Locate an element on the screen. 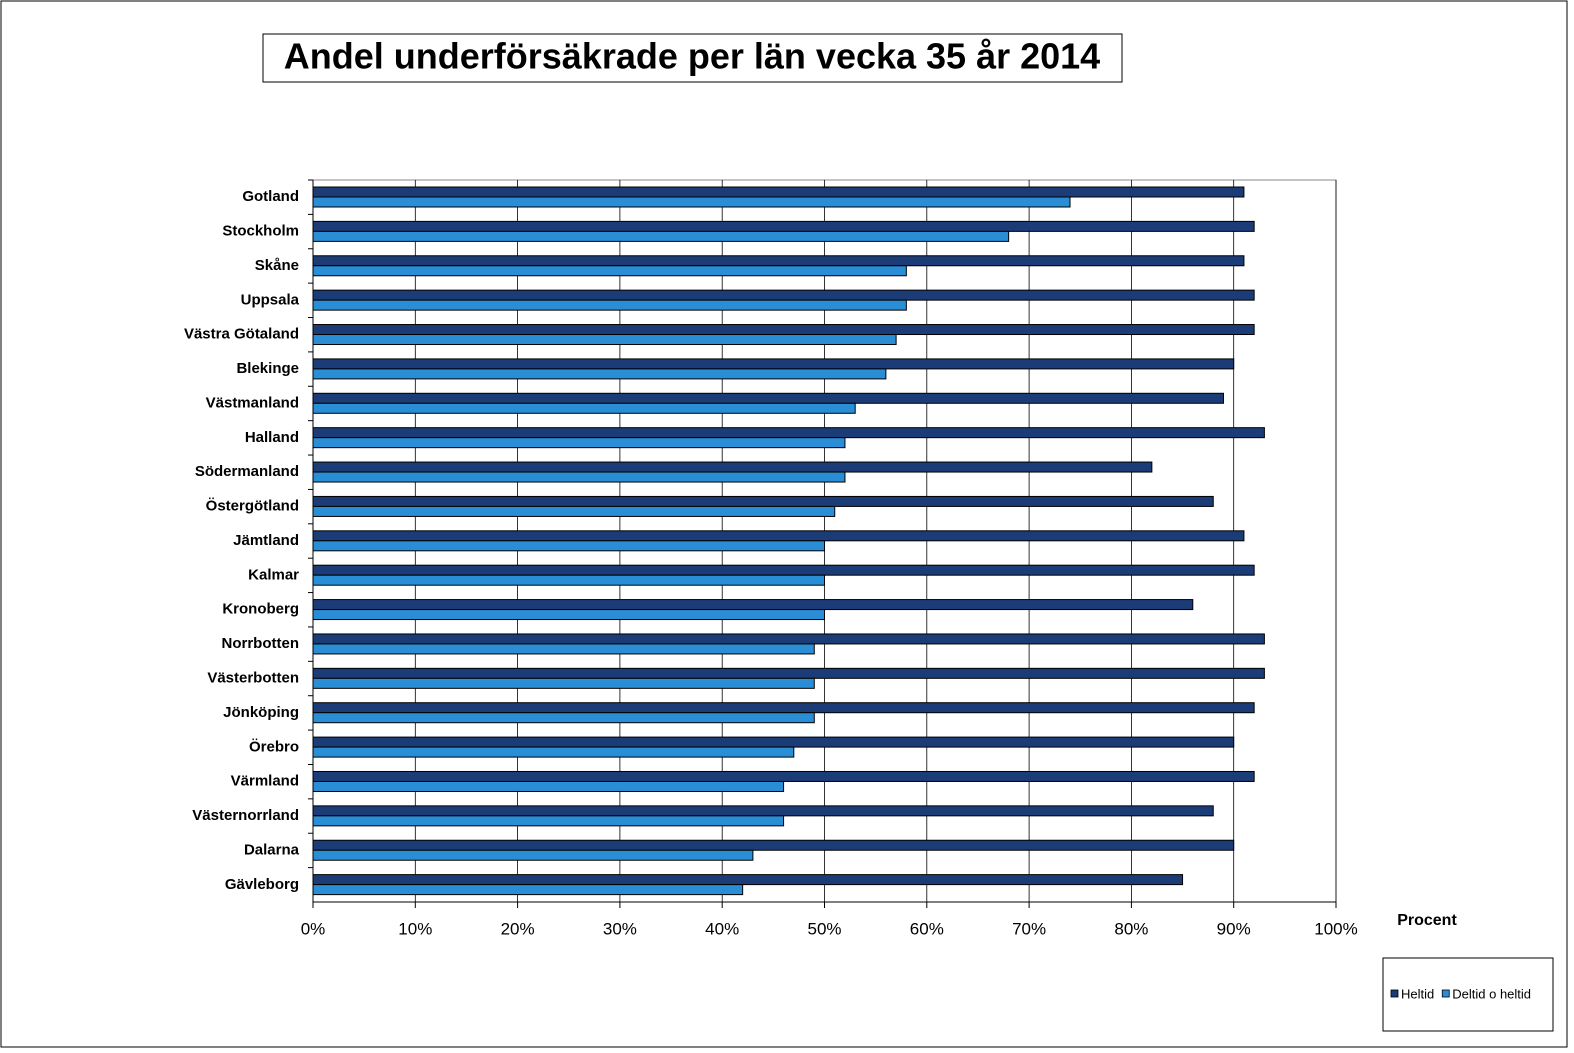  y-tick-label: Västerbotten is located at coordinates (253, 677).